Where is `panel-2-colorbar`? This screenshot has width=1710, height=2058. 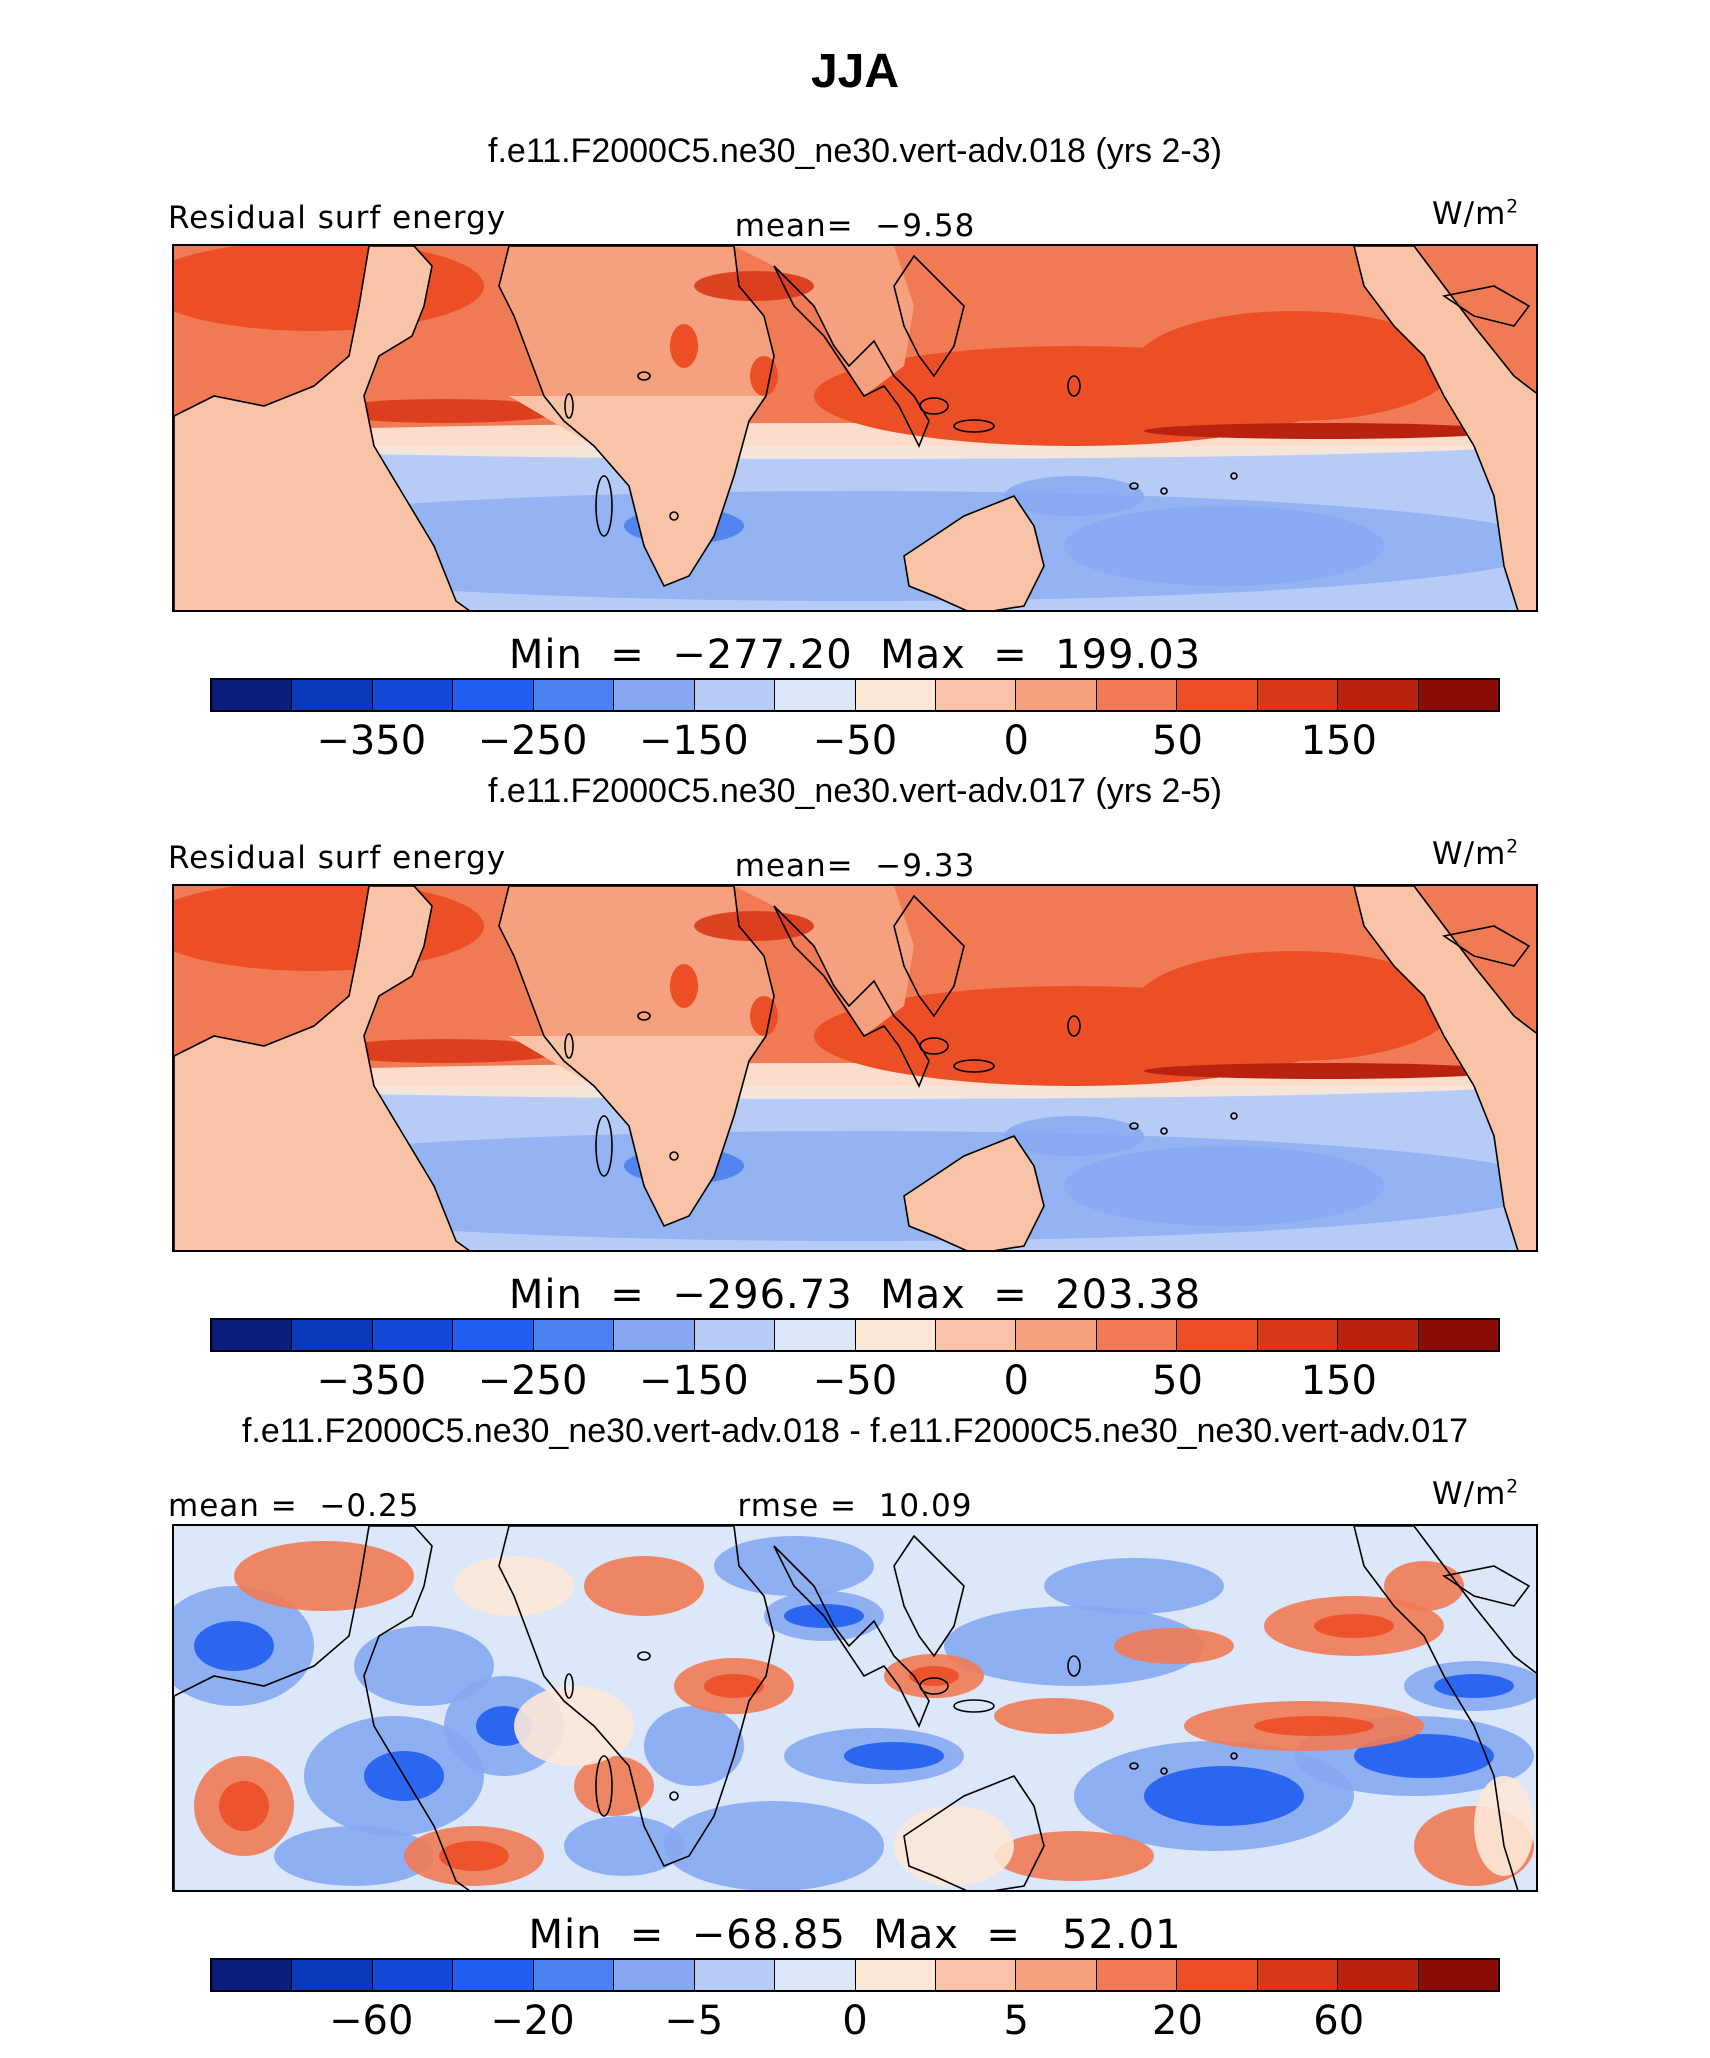
panel-2-colorbar is located at coordinates (855, 1335).